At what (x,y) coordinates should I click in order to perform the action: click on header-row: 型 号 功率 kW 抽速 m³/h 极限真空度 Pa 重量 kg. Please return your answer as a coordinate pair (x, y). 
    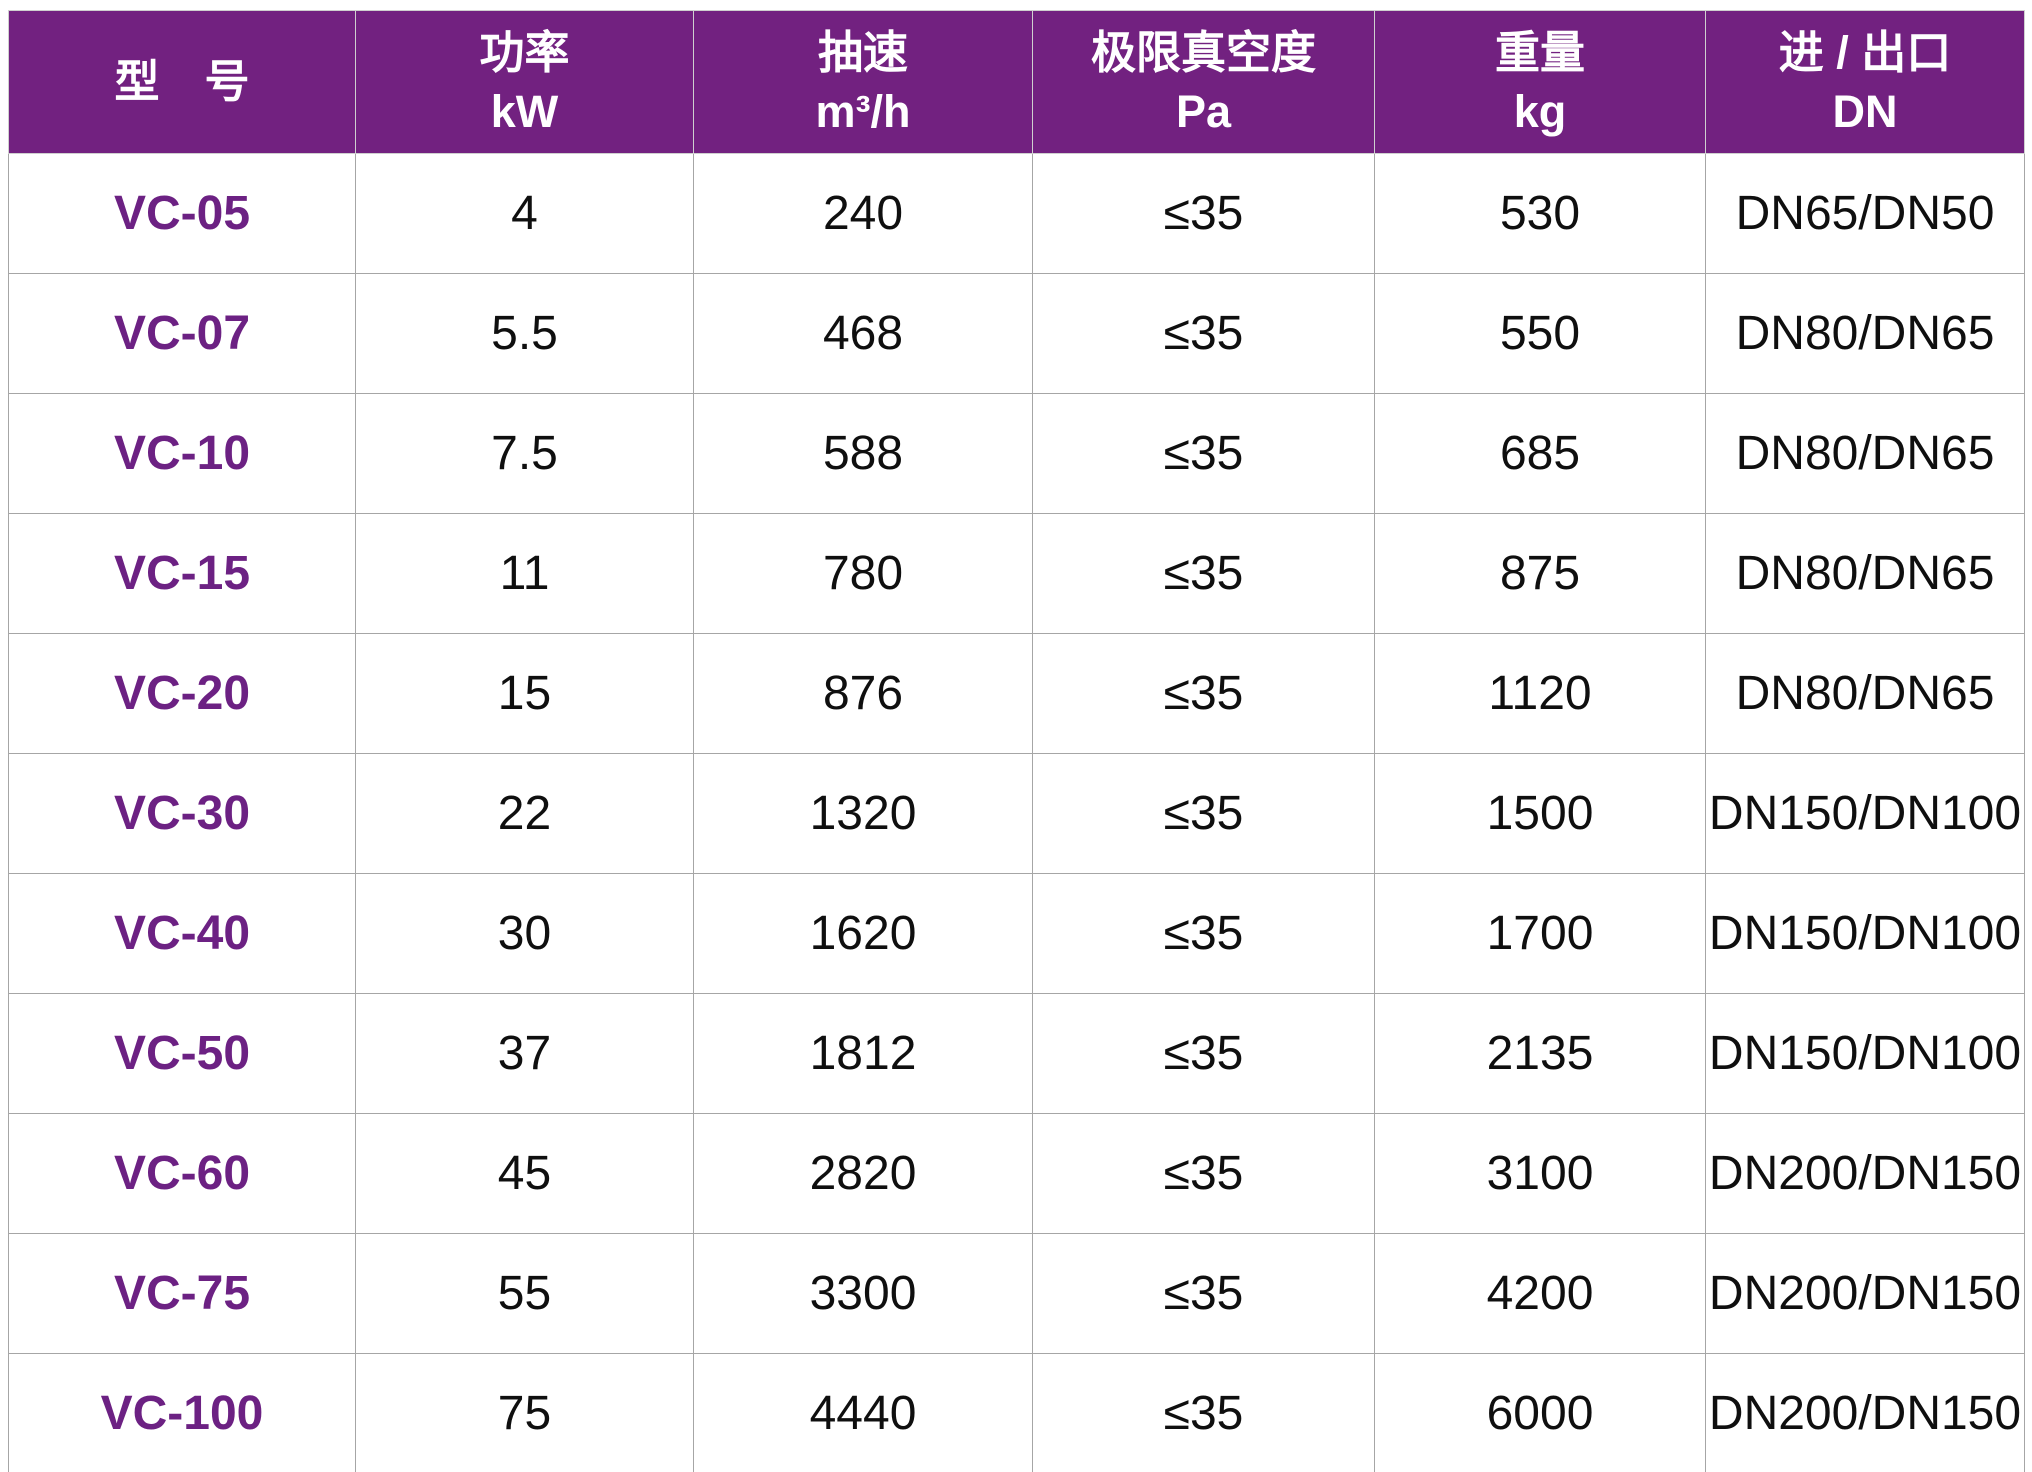
    Looking at the image, I should click on (1016, 82).